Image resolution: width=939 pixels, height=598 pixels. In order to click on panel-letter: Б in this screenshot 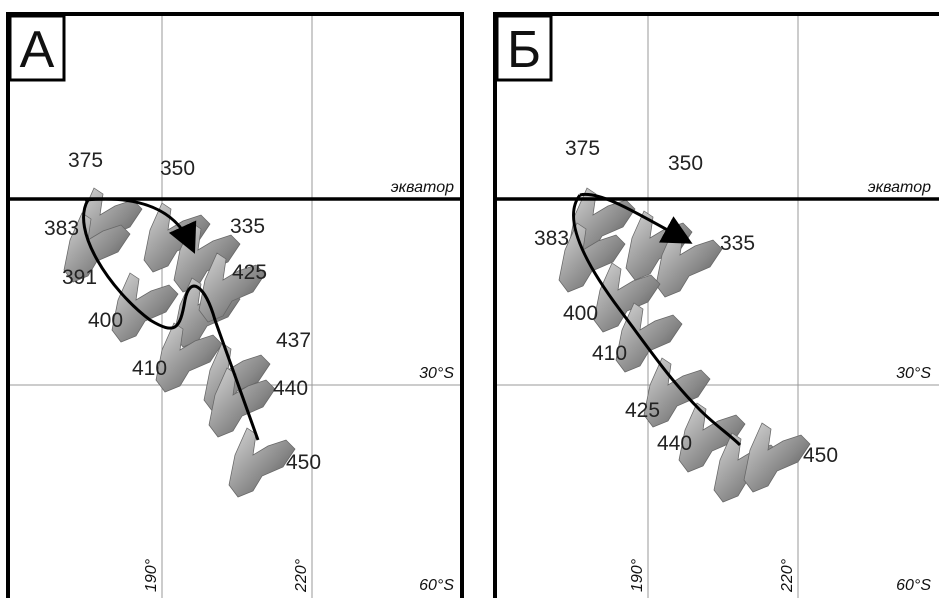, I will do `click(524, 50)`.